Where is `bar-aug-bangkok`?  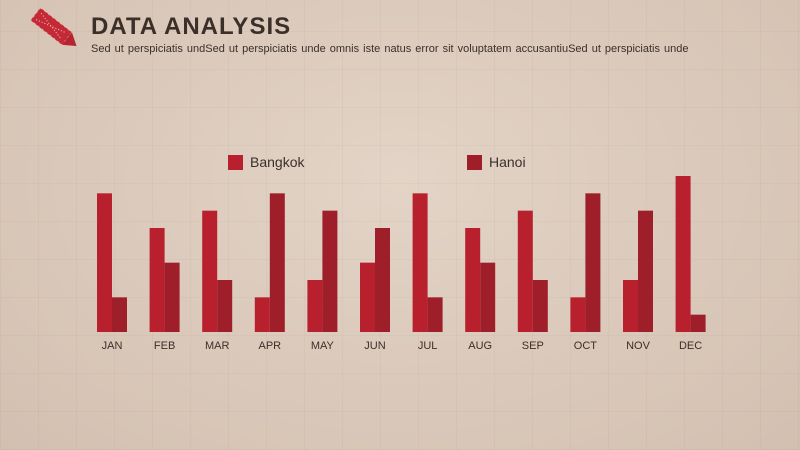 bar-aug-bangkok is located at coordinates (473, 280).